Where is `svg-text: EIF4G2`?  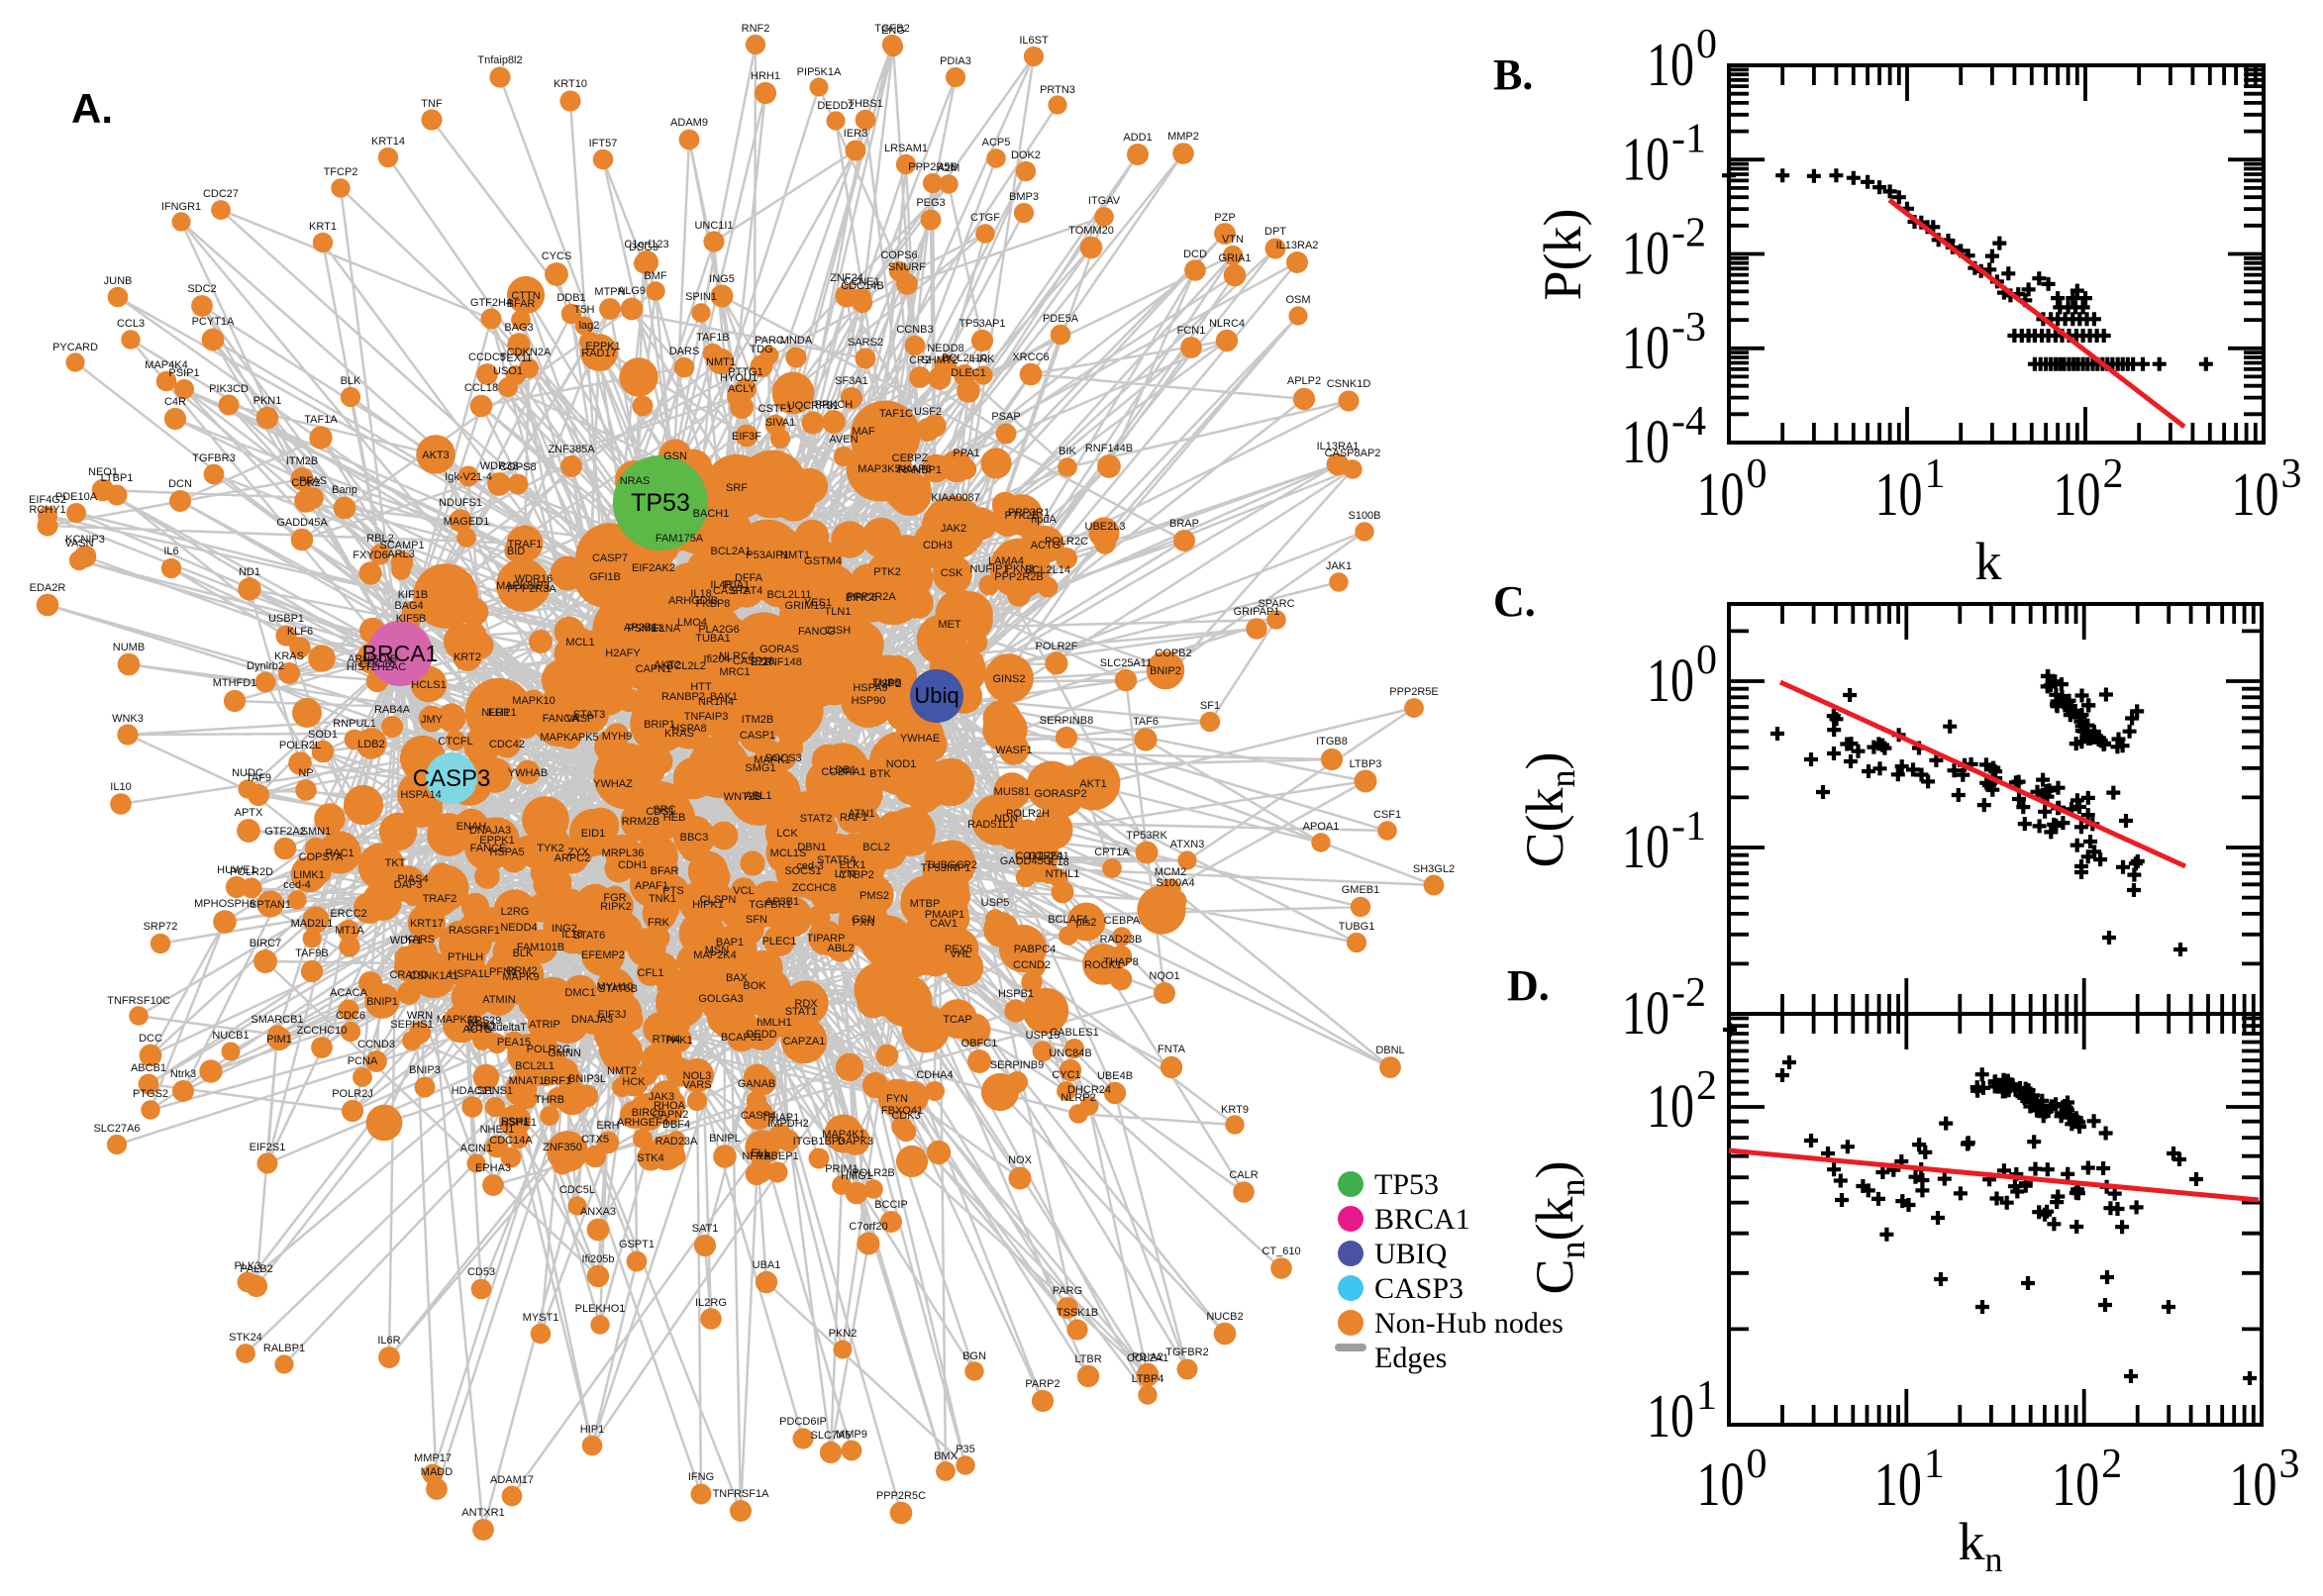
svg-text: EIF4G2 is located at coordinates (47, 500).